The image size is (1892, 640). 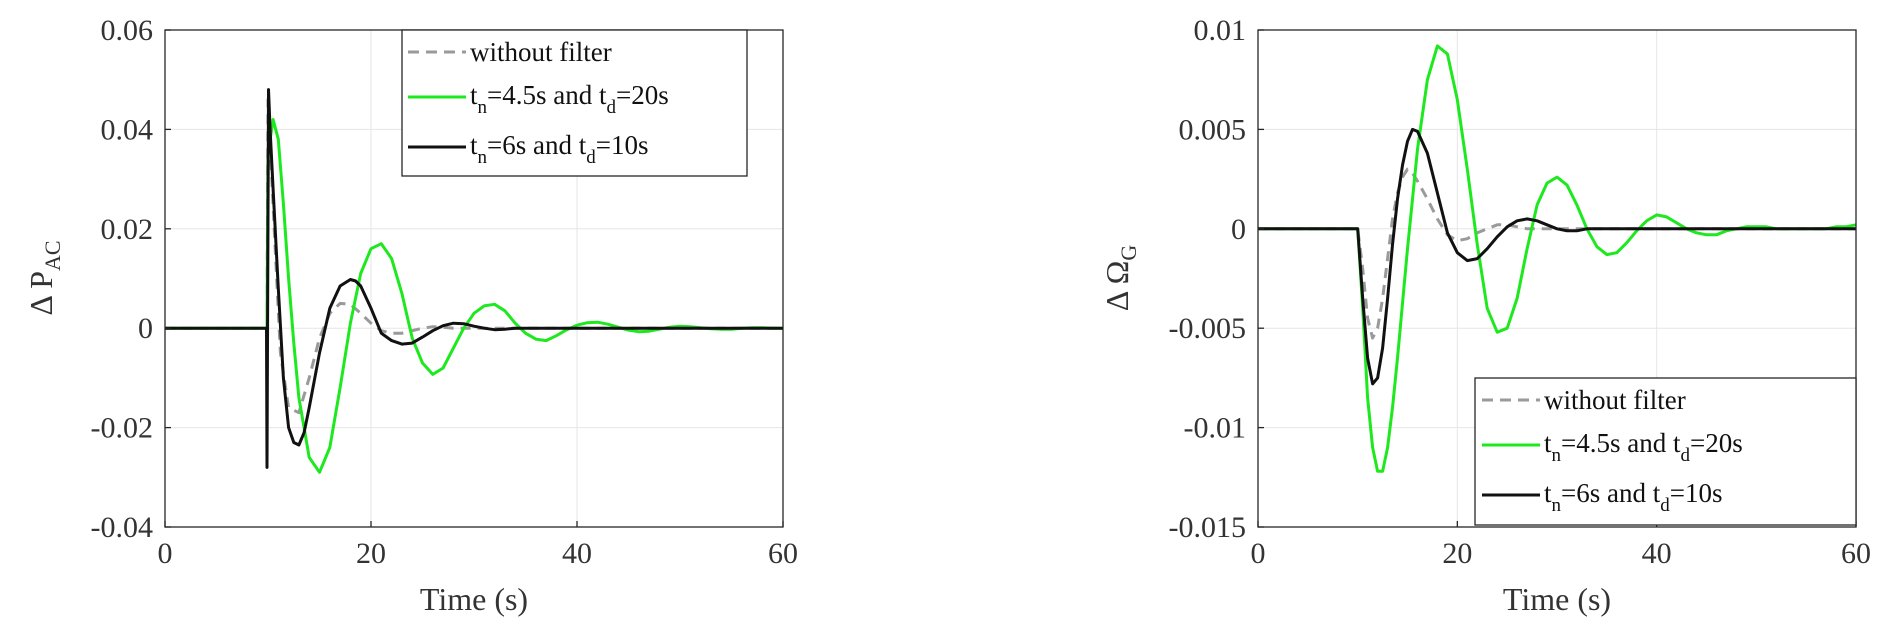 I want to click on y-axis-label-left: Δ PAC, so click(x=44, y=277).